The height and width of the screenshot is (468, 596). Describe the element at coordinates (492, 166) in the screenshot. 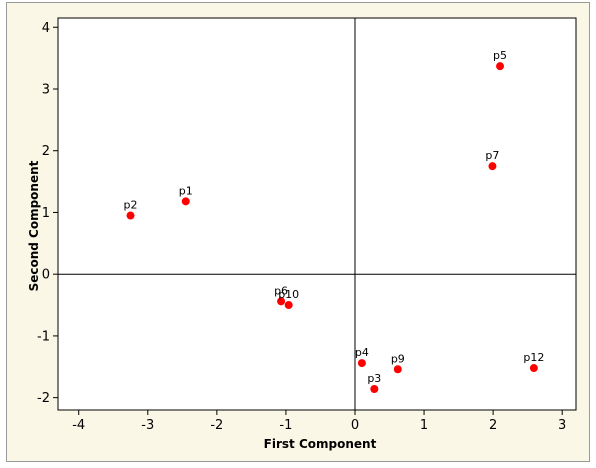

I see `data-point-p7` at that location.